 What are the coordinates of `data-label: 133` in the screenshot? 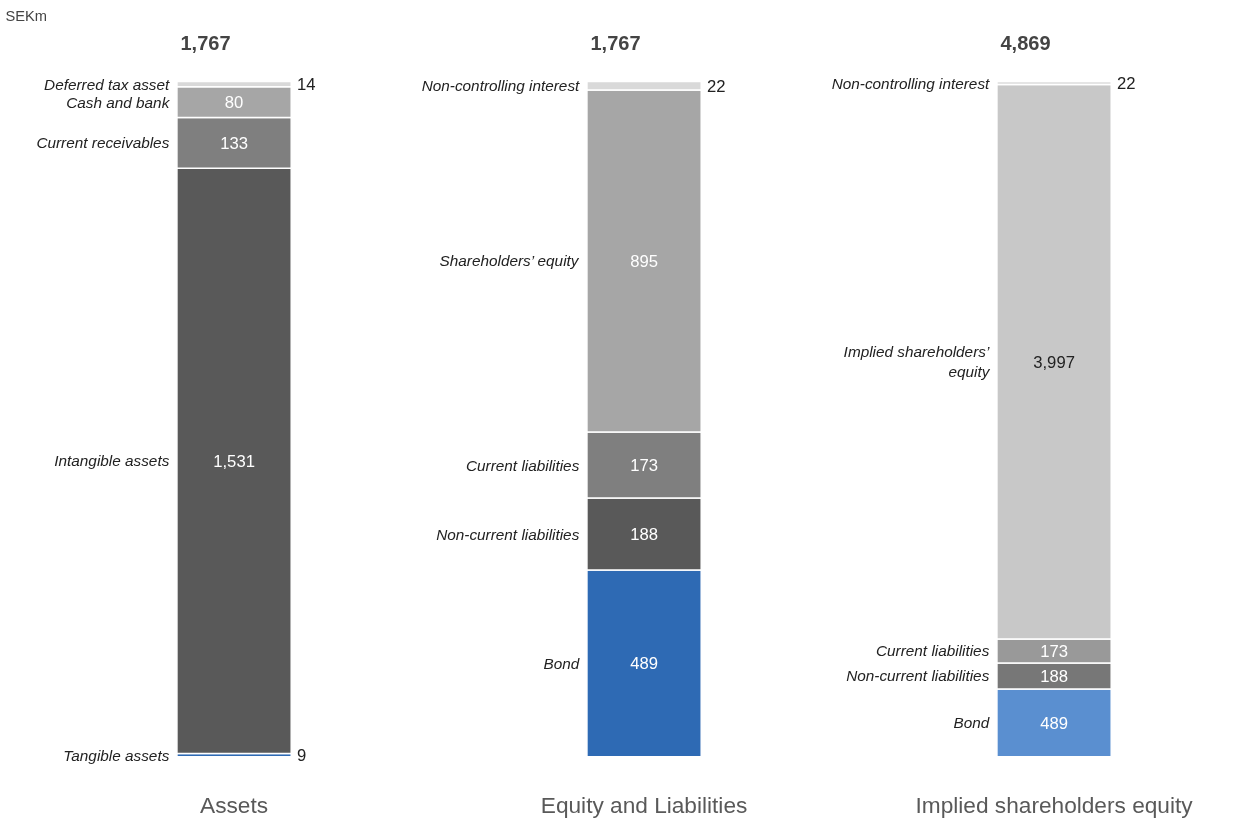 It's located at (234, 143).